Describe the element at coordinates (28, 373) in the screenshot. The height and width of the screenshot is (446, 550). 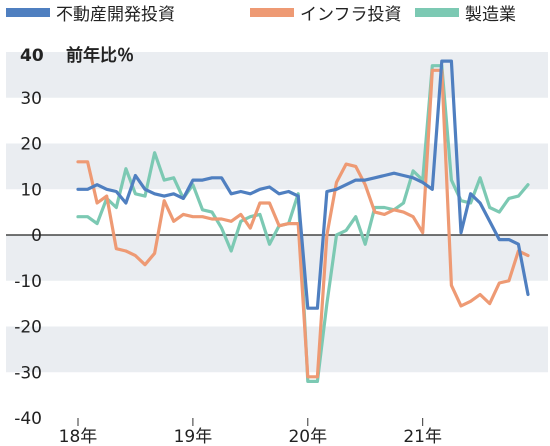
I see `y-tick-label: -30` at that location.